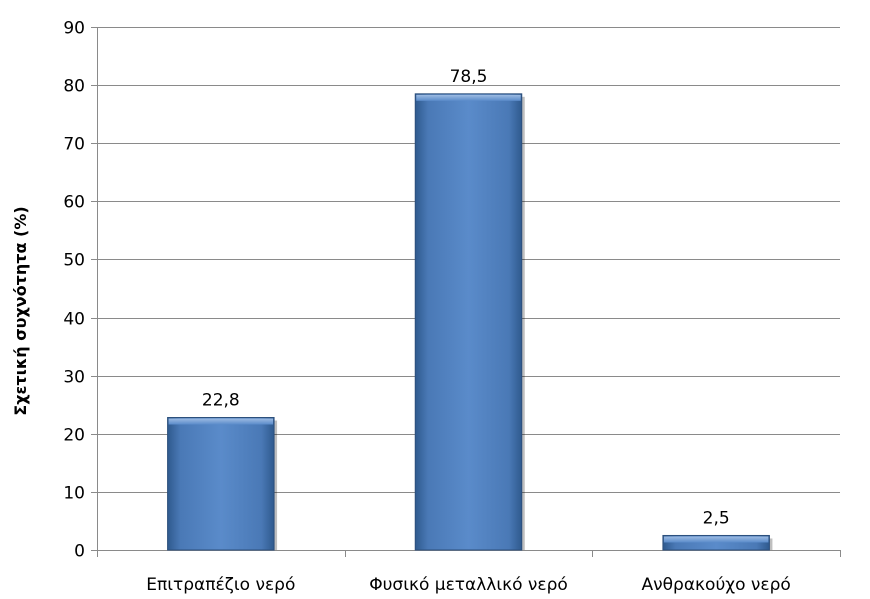 The height and width of the screenshot is (599, 870). What do you see at coordinates (469, 77) in the screenshot?
I see `data-label: 78,5` at bounding box center [469, 77].